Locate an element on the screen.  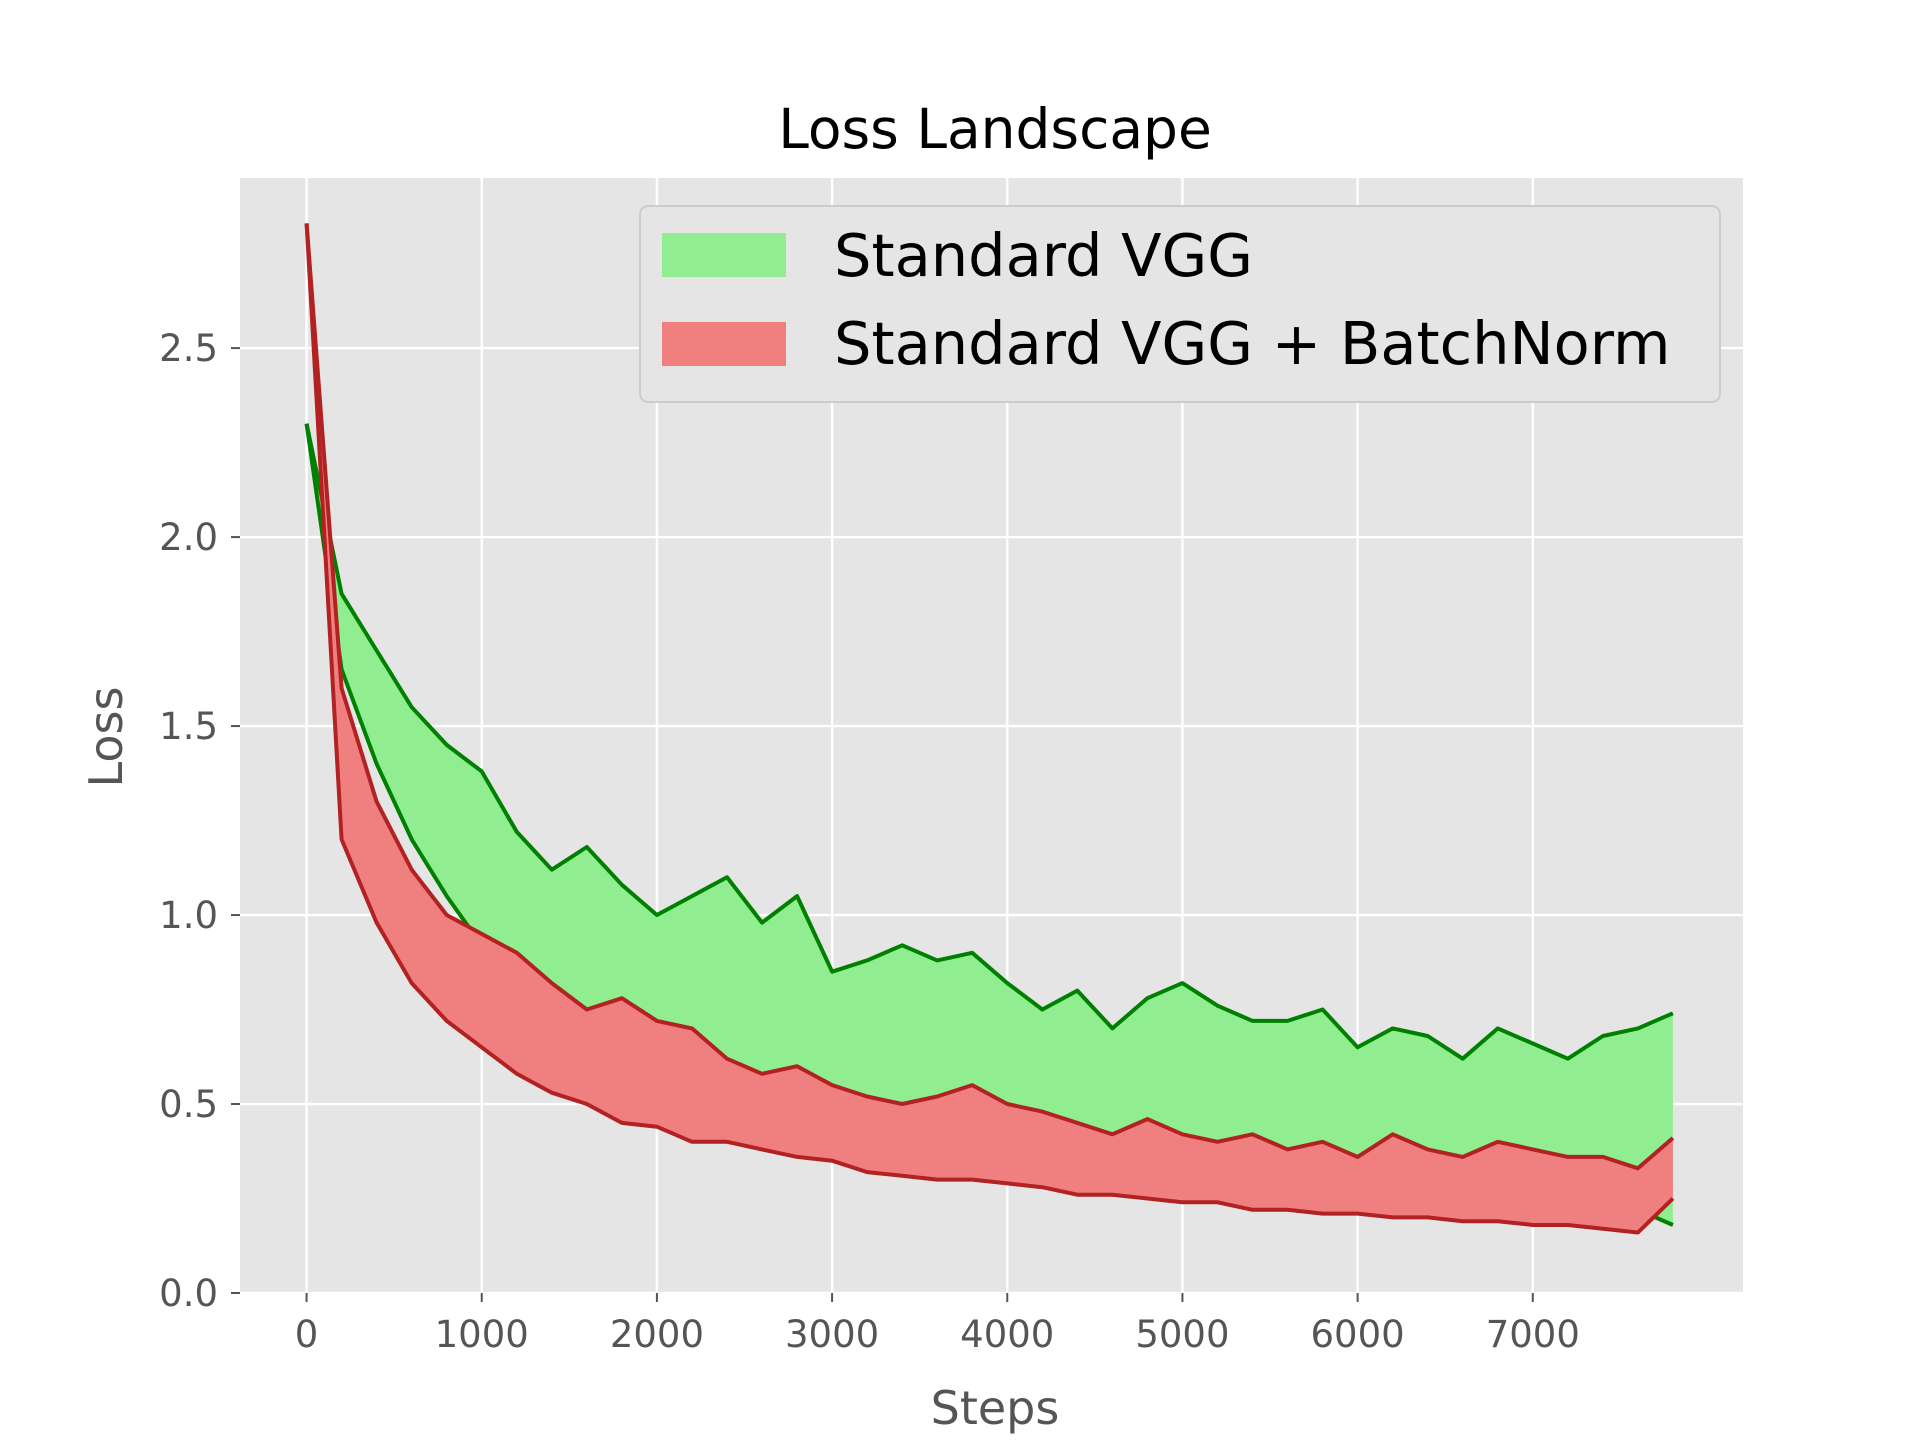
y-tick-label: 0.5 is located at coordinates (188, 1104).